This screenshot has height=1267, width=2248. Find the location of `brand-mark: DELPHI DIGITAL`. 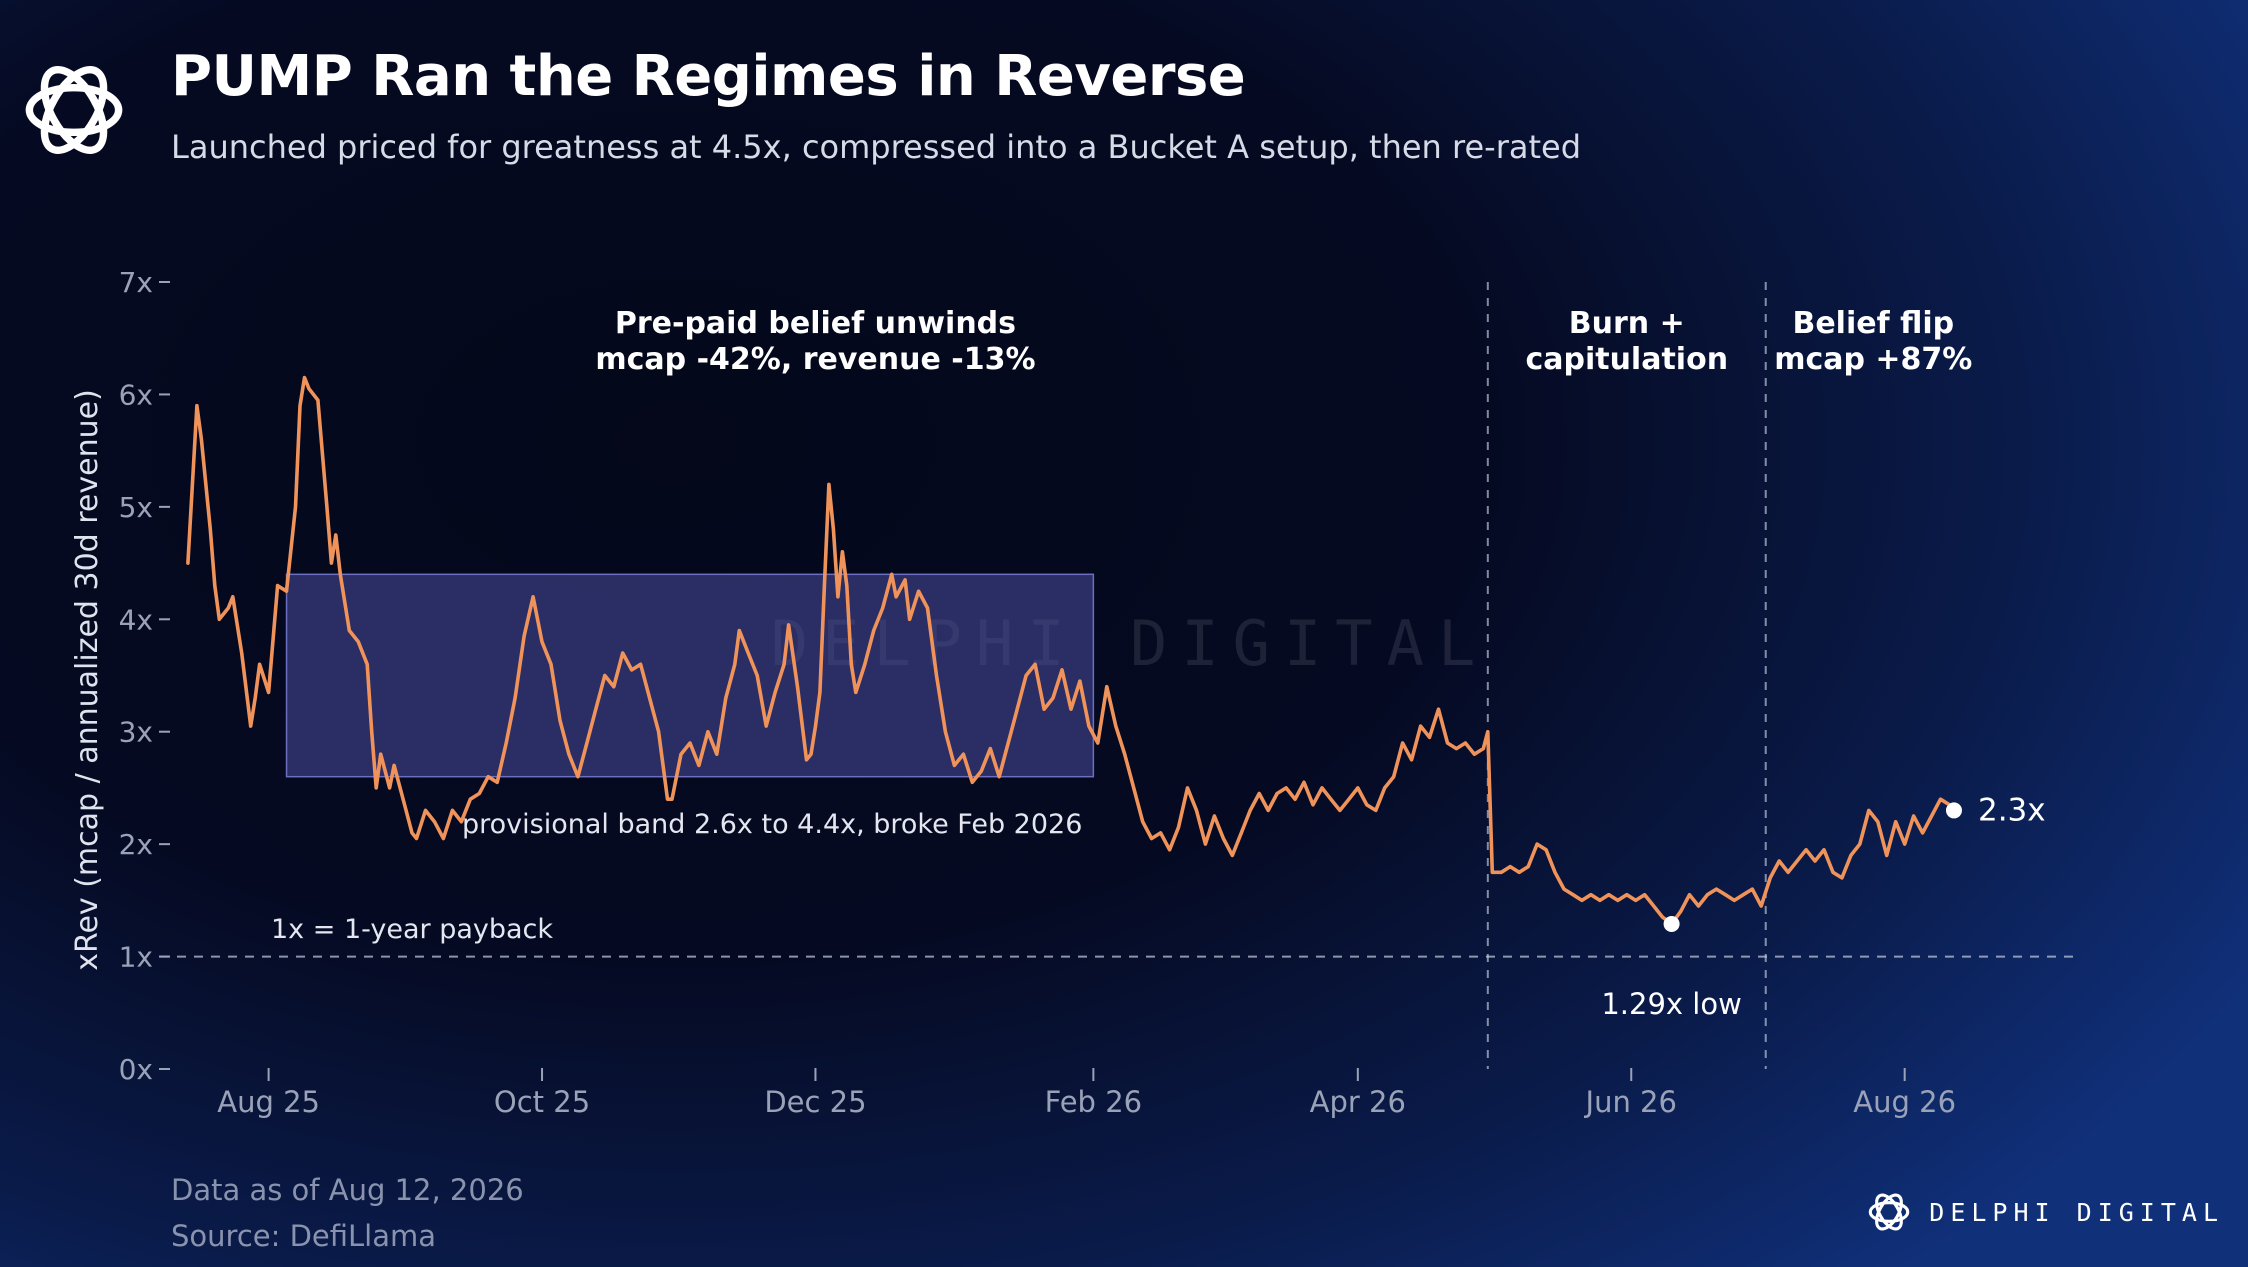

brand-mark: DELPHI DIGITAL is located at coordinates (2043, 1212).